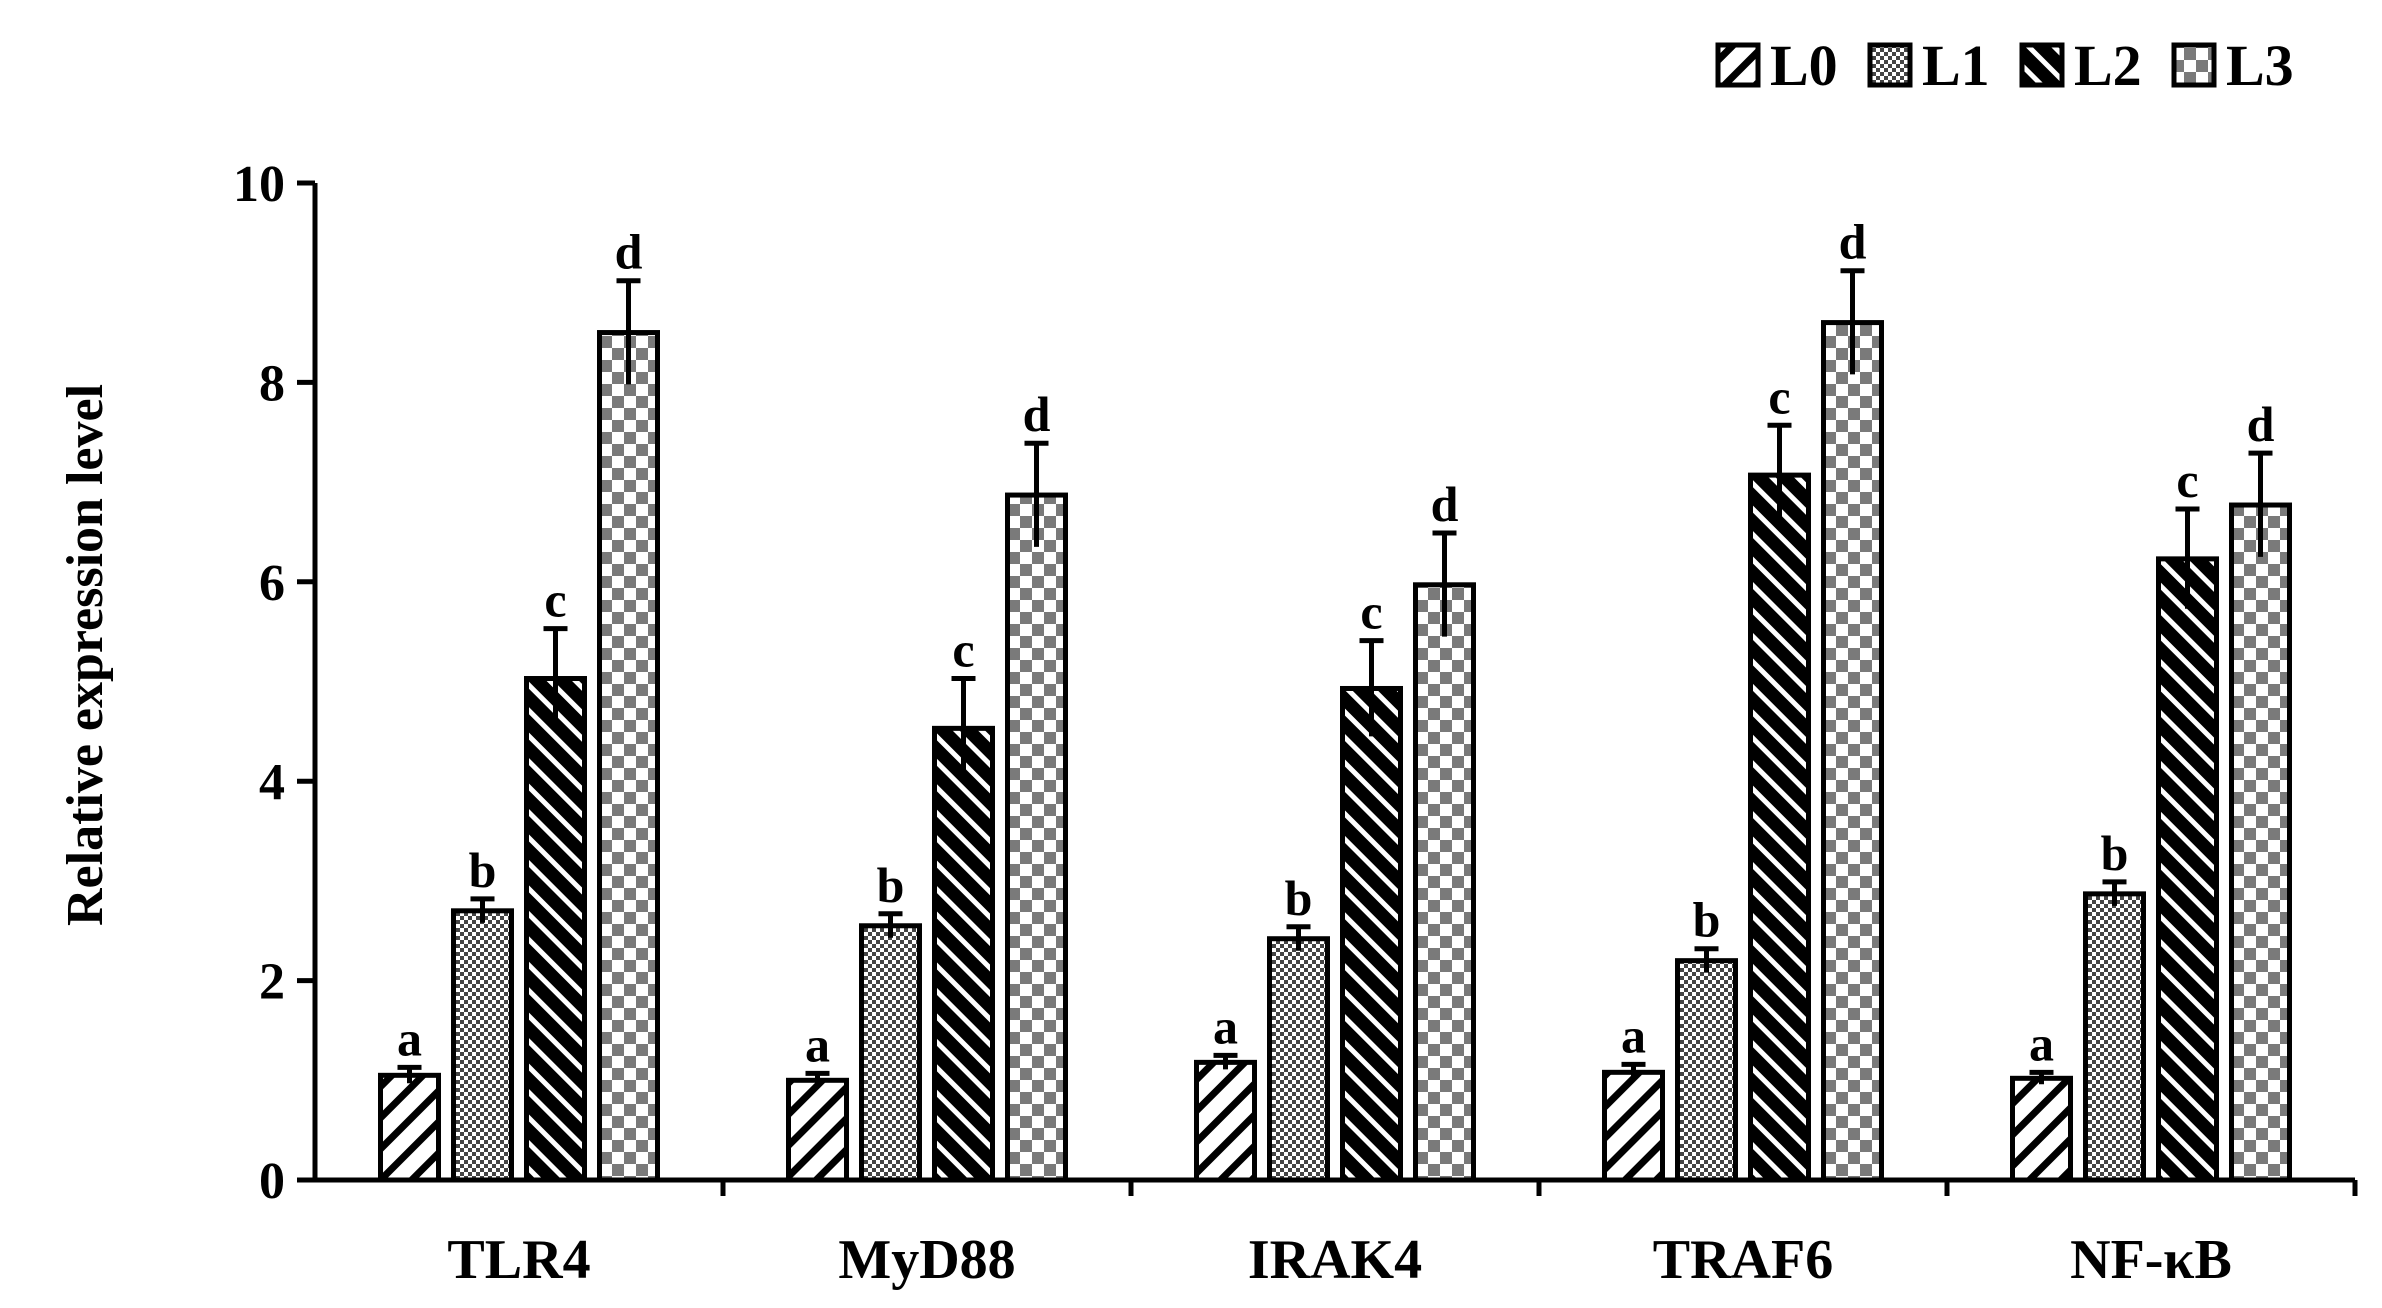 This screenshot has width=2382, height=1308. I want to click on error-bar-tlr4-l1, so click(482, 909).